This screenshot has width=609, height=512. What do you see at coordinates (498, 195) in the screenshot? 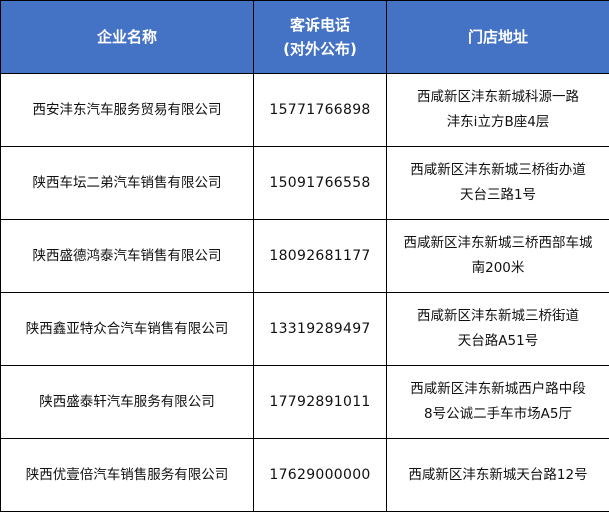
I see `address-line: 天台三路1号` at bounding box center [498, 195].